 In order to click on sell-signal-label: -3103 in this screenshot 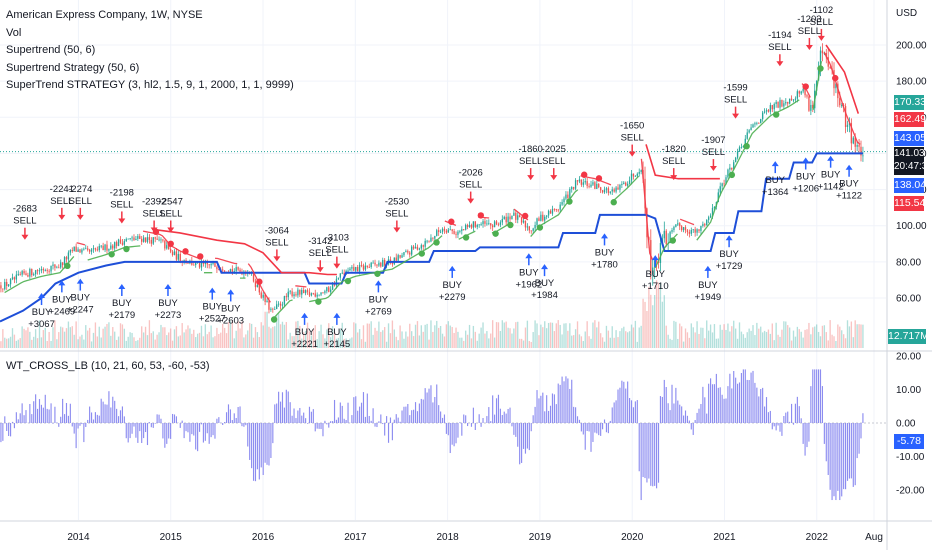, I will do `click(337, 238)`.